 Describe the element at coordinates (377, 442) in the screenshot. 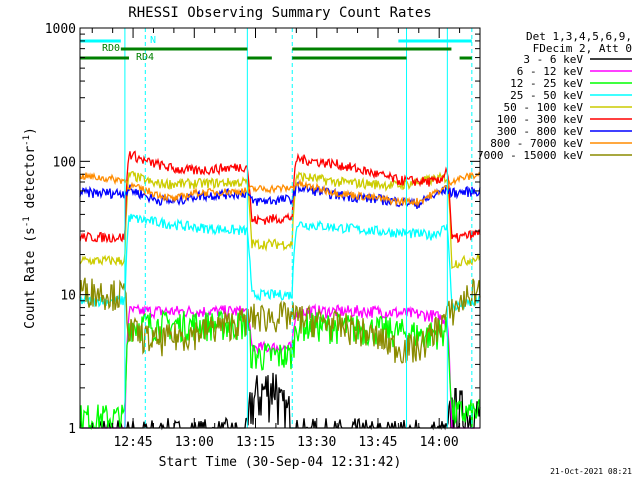

I see `x-tick-label: 13:45` at that location.